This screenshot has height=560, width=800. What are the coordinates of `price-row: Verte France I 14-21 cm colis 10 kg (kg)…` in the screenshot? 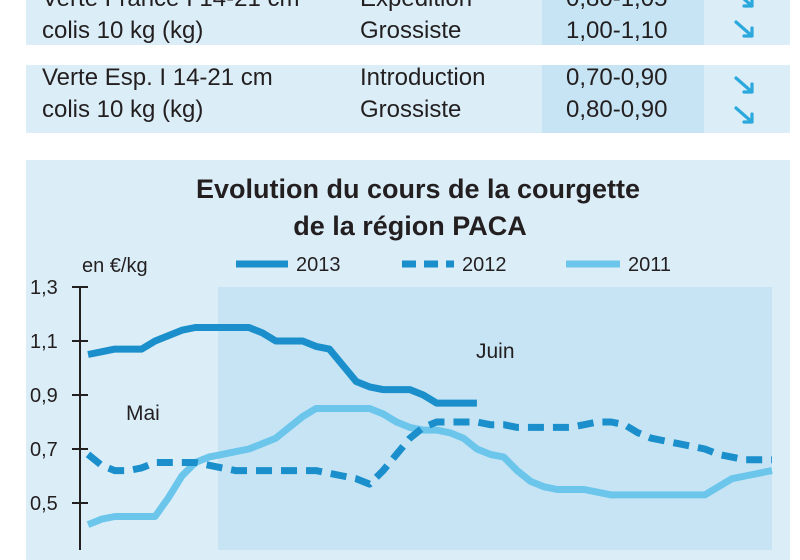 It's located at (408, 22).